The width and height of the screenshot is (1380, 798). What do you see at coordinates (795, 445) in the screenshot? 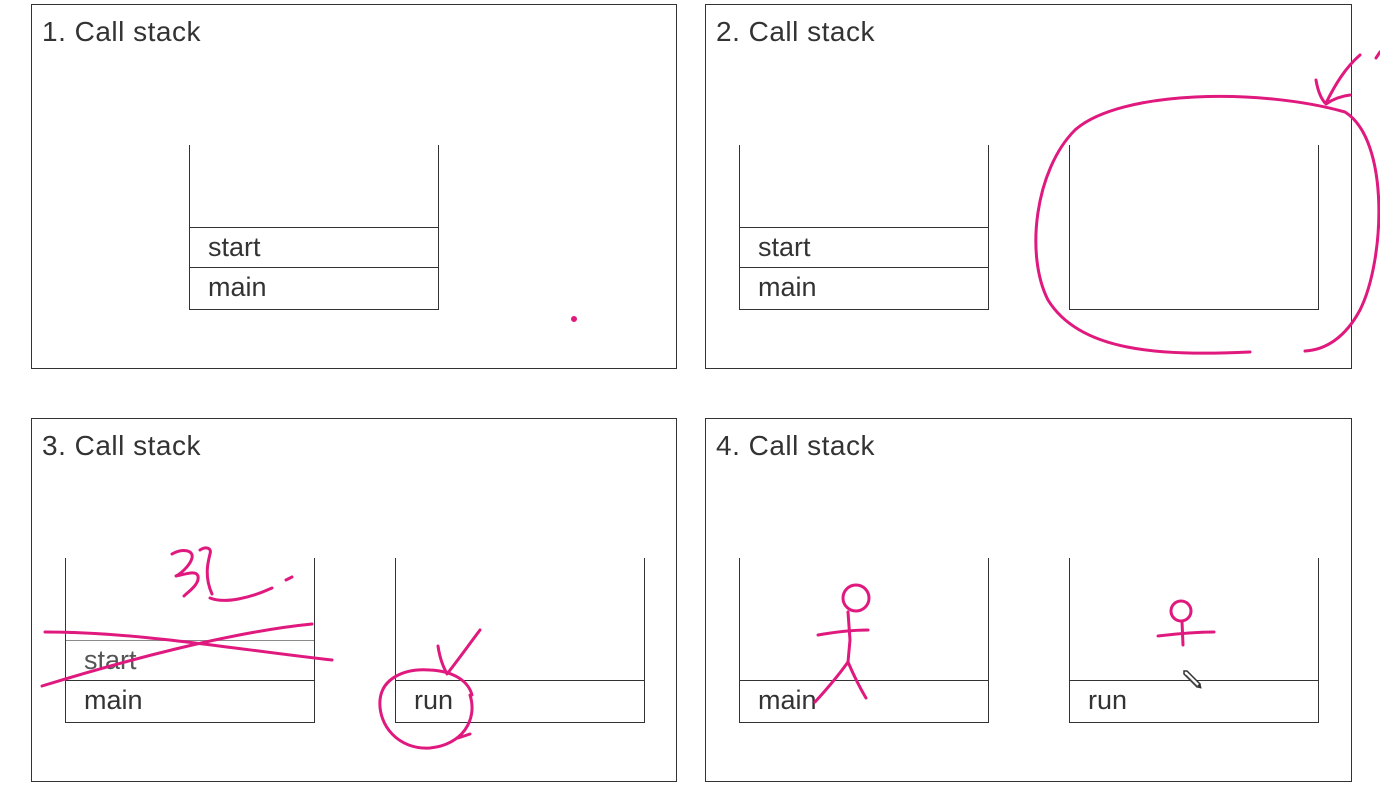
I see `panel-title: 4. Call stack` at bounding box center [795, 445].